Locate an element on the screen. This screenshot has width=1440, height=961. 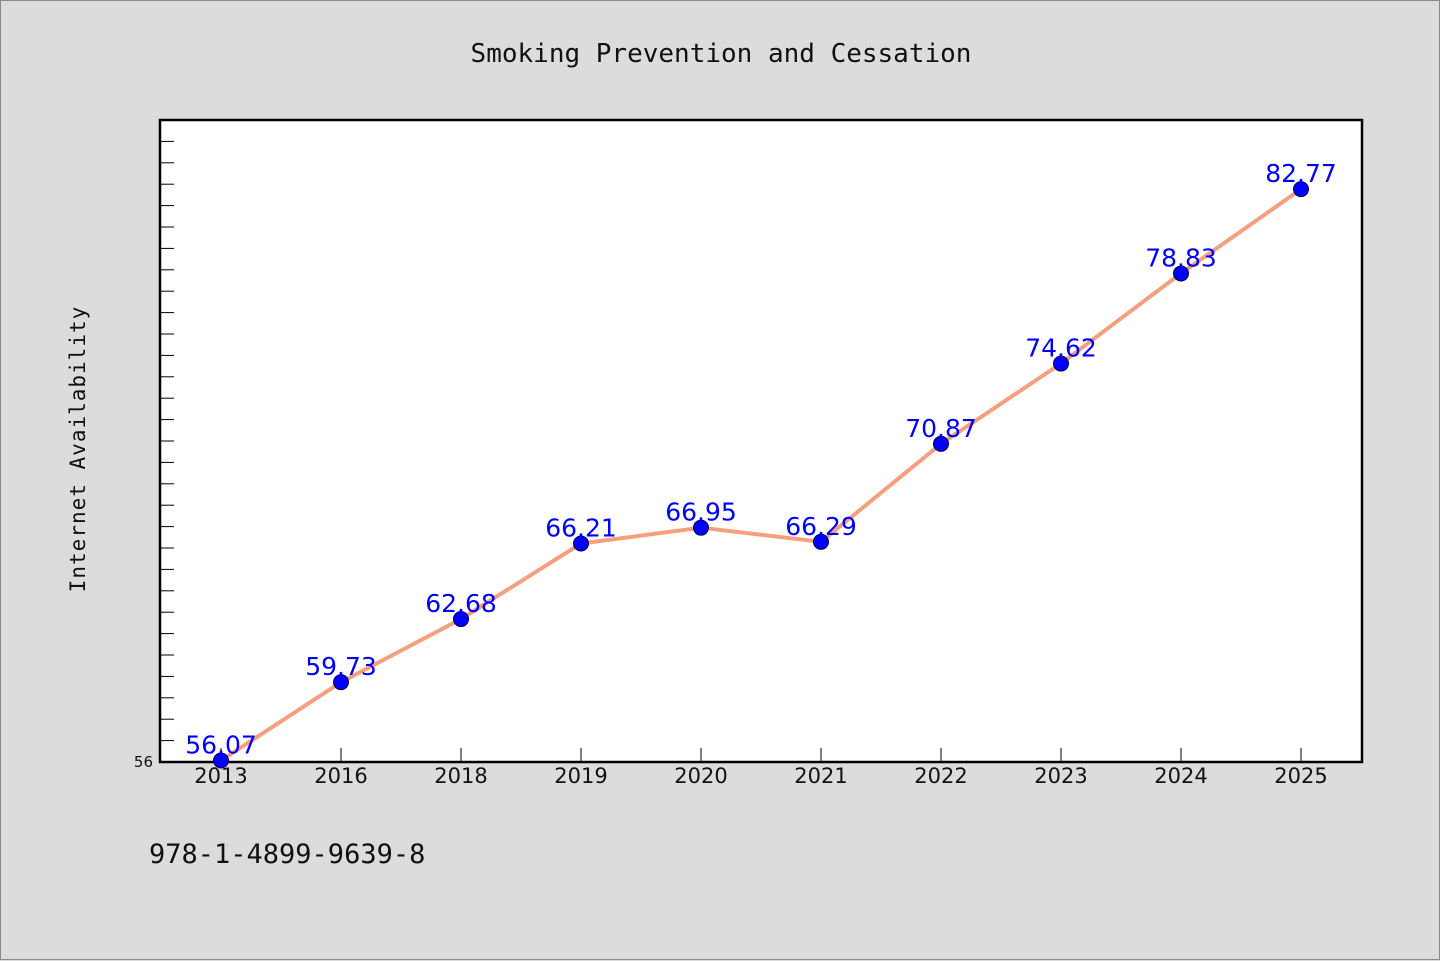
x-tick-label: 2023 is located at coordinates (1060, 776).